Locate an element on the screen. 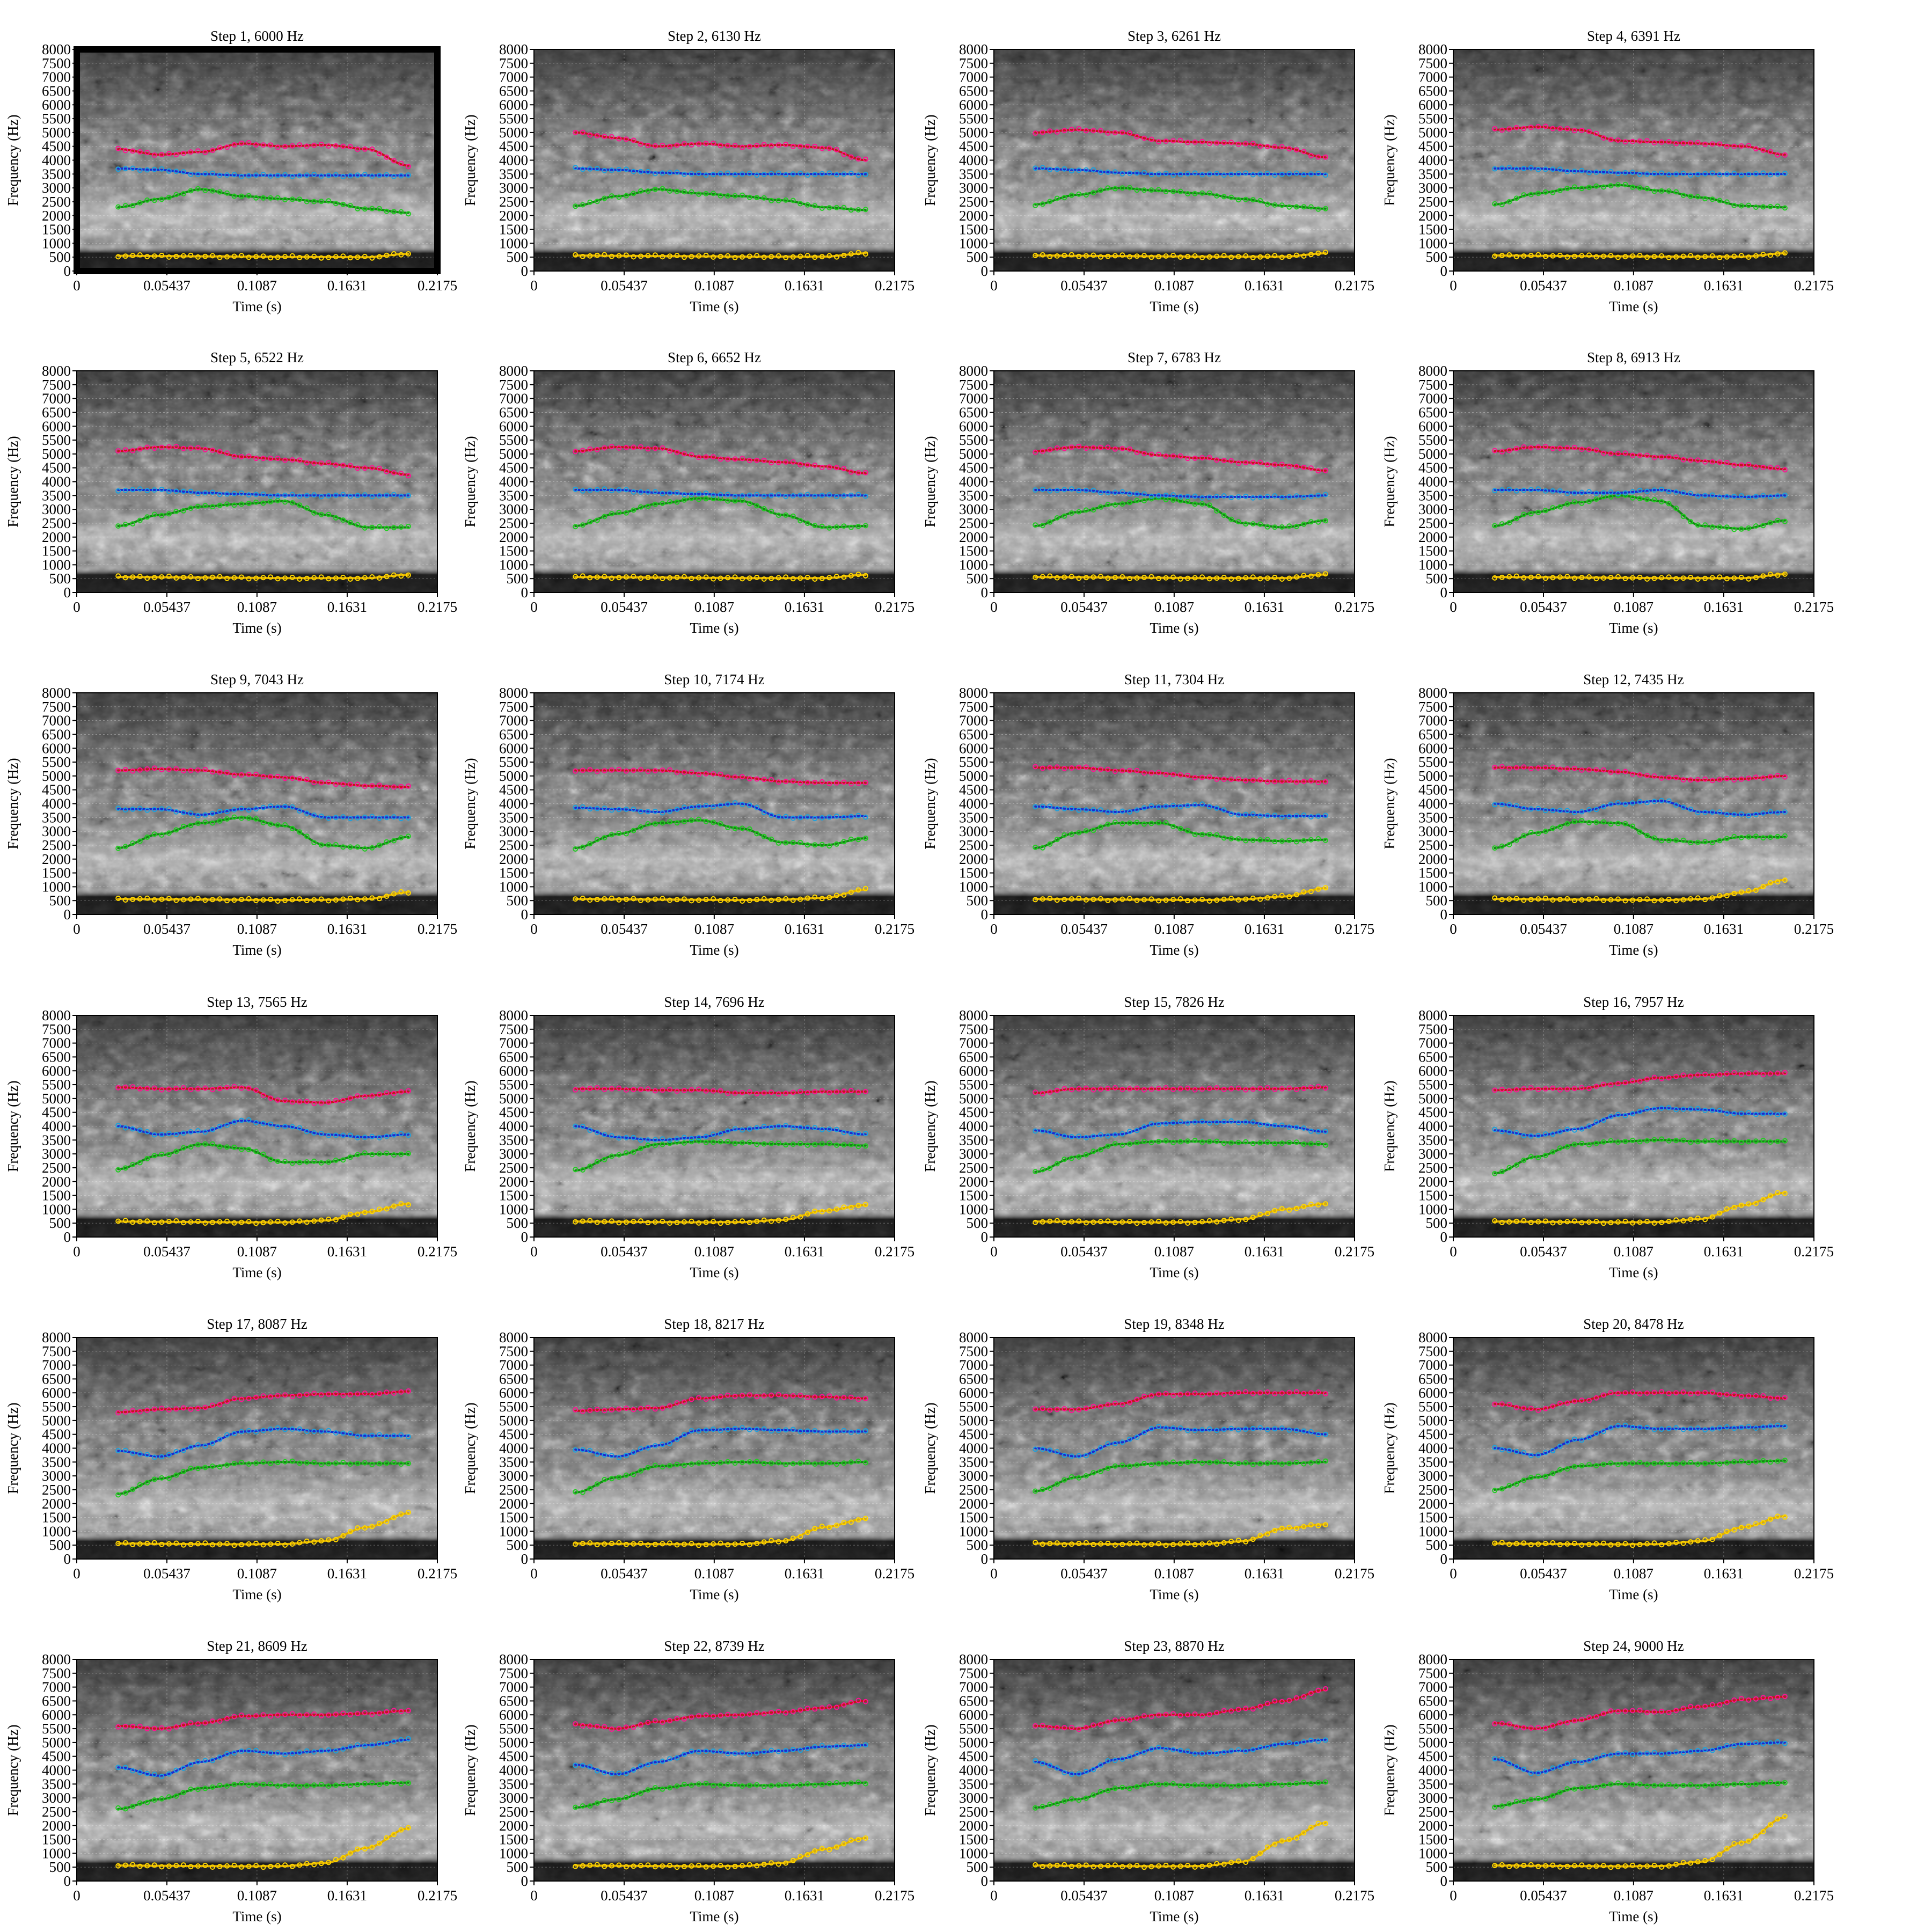  y-tick-label: 5000 is located at coordinates (973, 454).